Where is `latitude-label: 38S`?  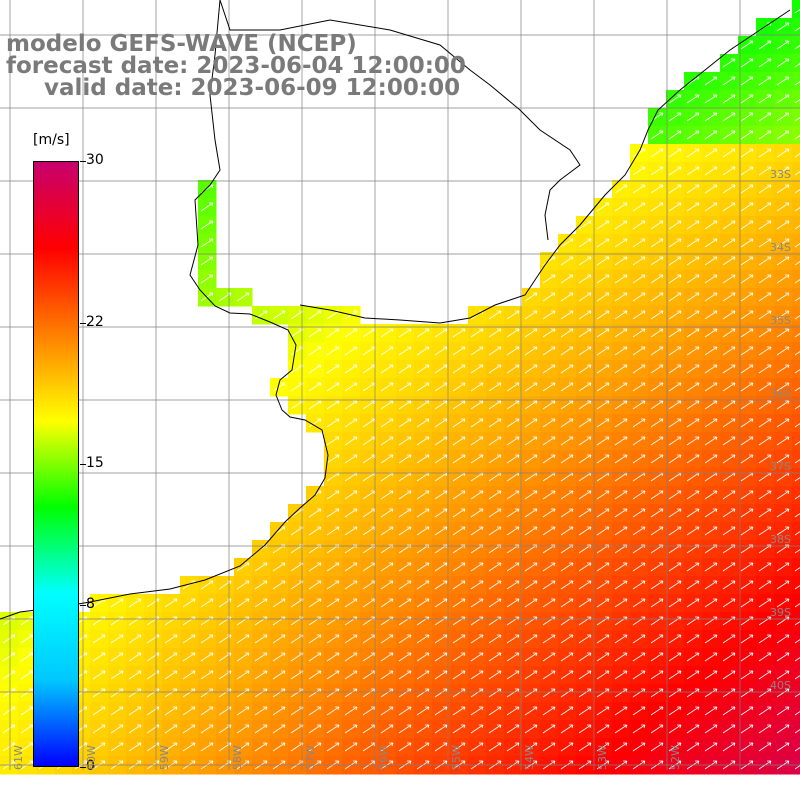
latitude-label: 38S is located at coordinates (780, 539).